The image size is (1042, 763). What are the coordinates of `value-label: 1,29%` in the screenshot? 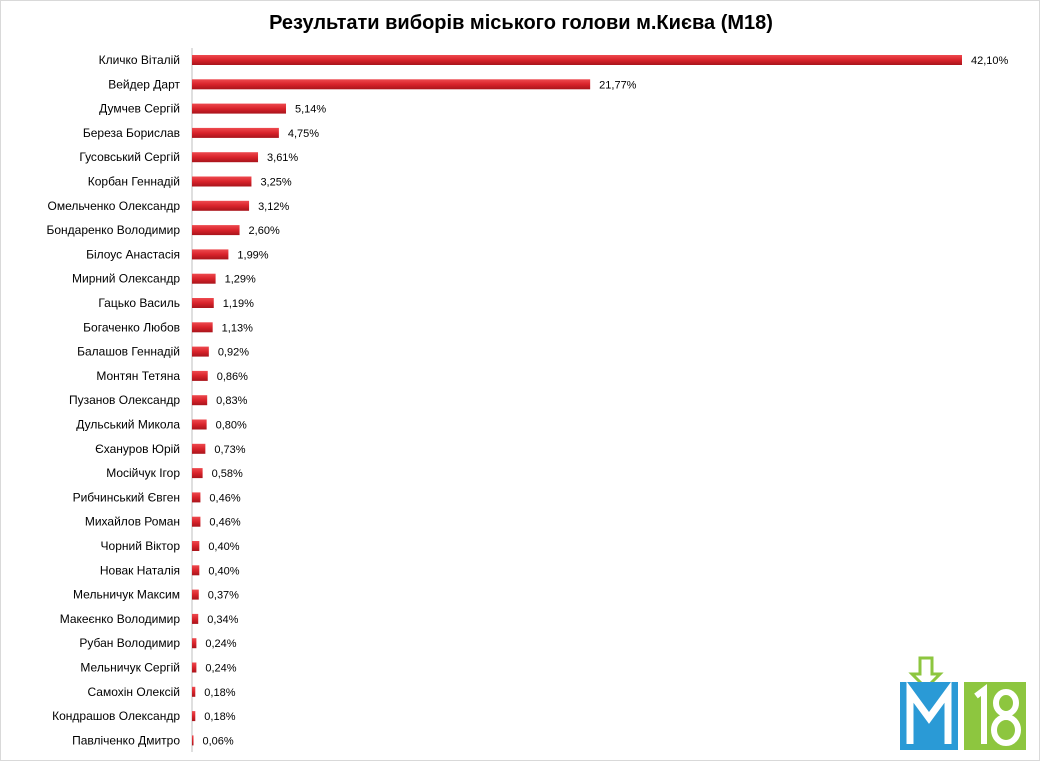 It's located at (240, 280).